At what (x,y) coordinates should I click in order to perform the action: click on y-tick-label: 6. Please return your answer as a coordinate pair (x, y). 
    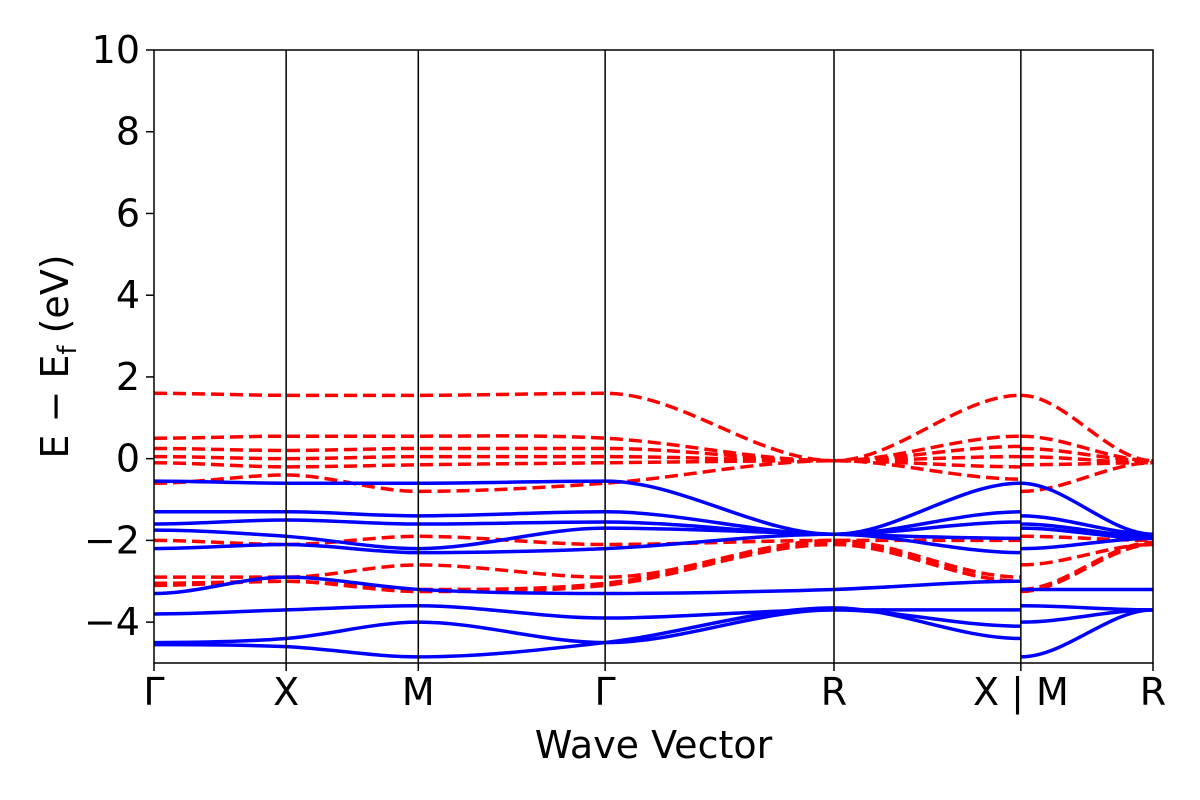
    Looking at the image, I should click on (128, 213).